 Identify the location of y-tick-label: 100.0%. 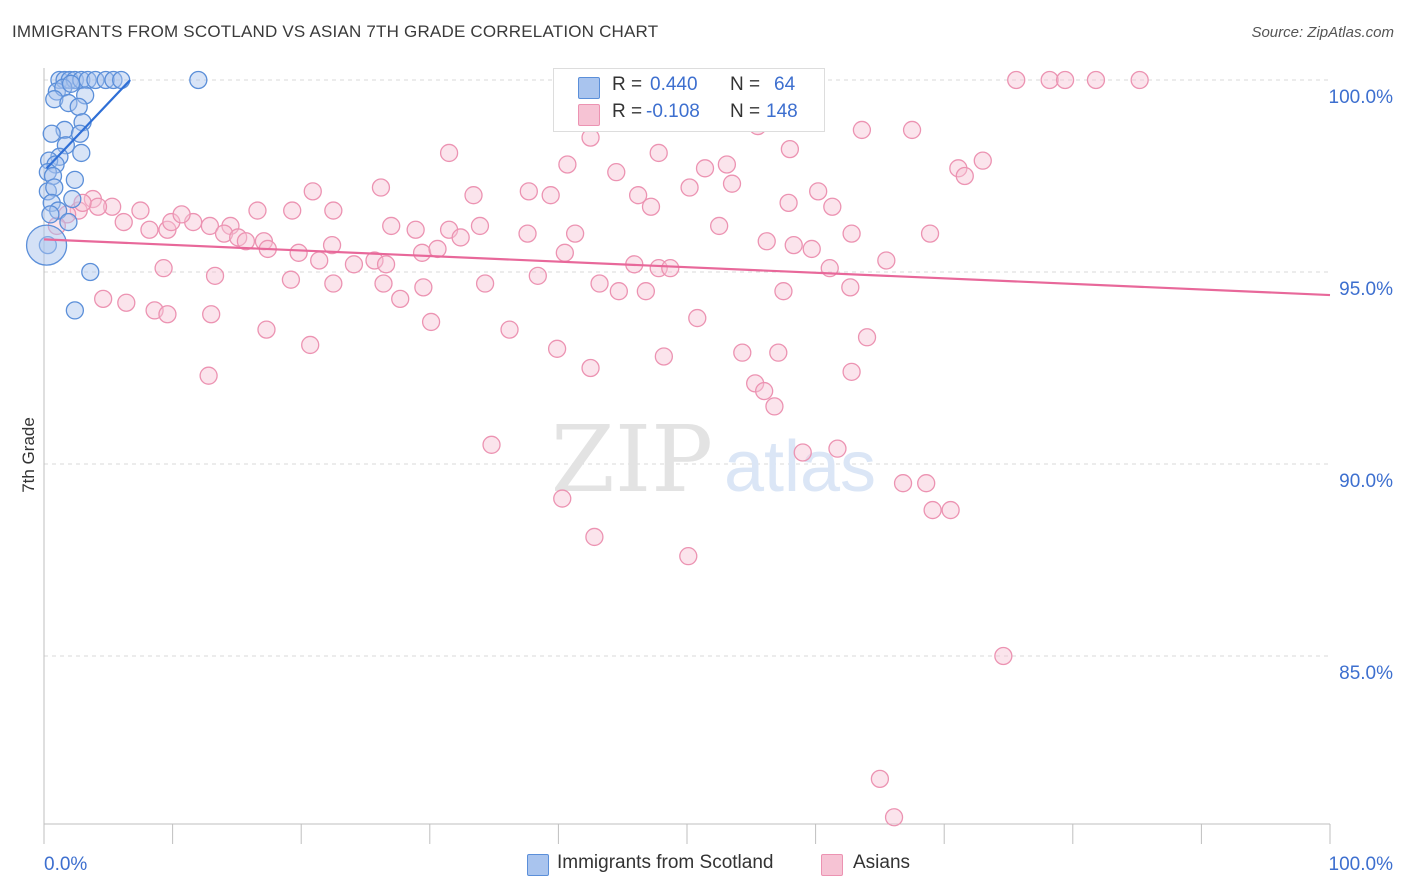
(1361, 97).